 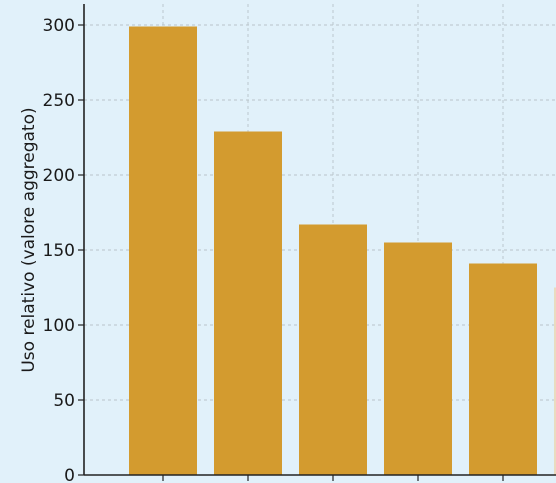 What do you see at coordinates (59, 251) in the screenshot?
I see `y-tick-label: 150` at bounding box center [59, 251].